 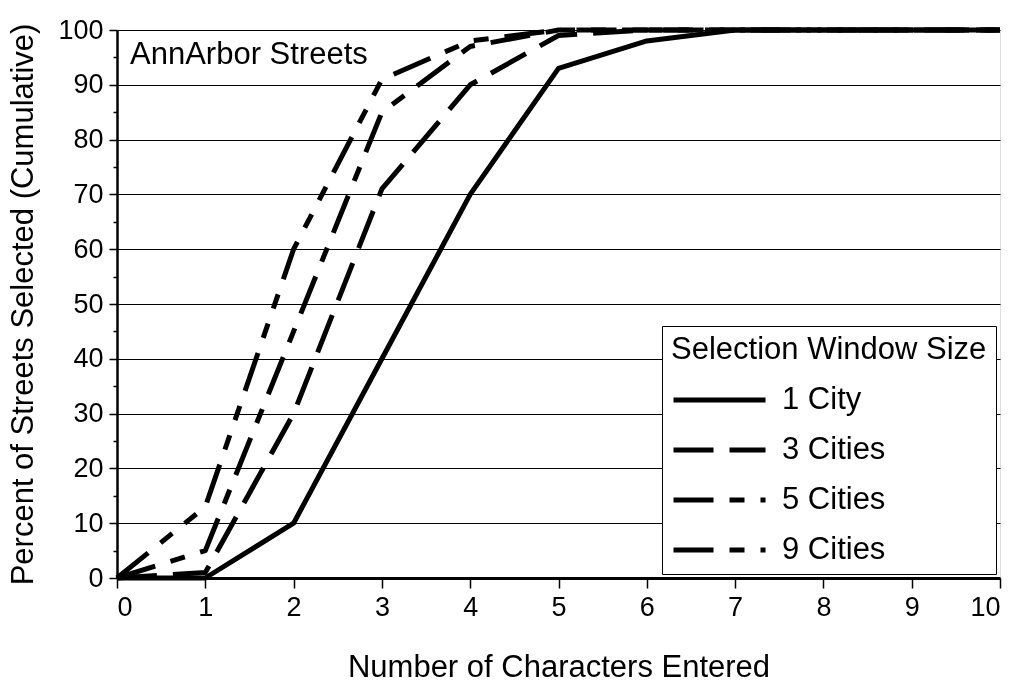 I want to click on y-tick-label: 20, so click(x=88, y=467).